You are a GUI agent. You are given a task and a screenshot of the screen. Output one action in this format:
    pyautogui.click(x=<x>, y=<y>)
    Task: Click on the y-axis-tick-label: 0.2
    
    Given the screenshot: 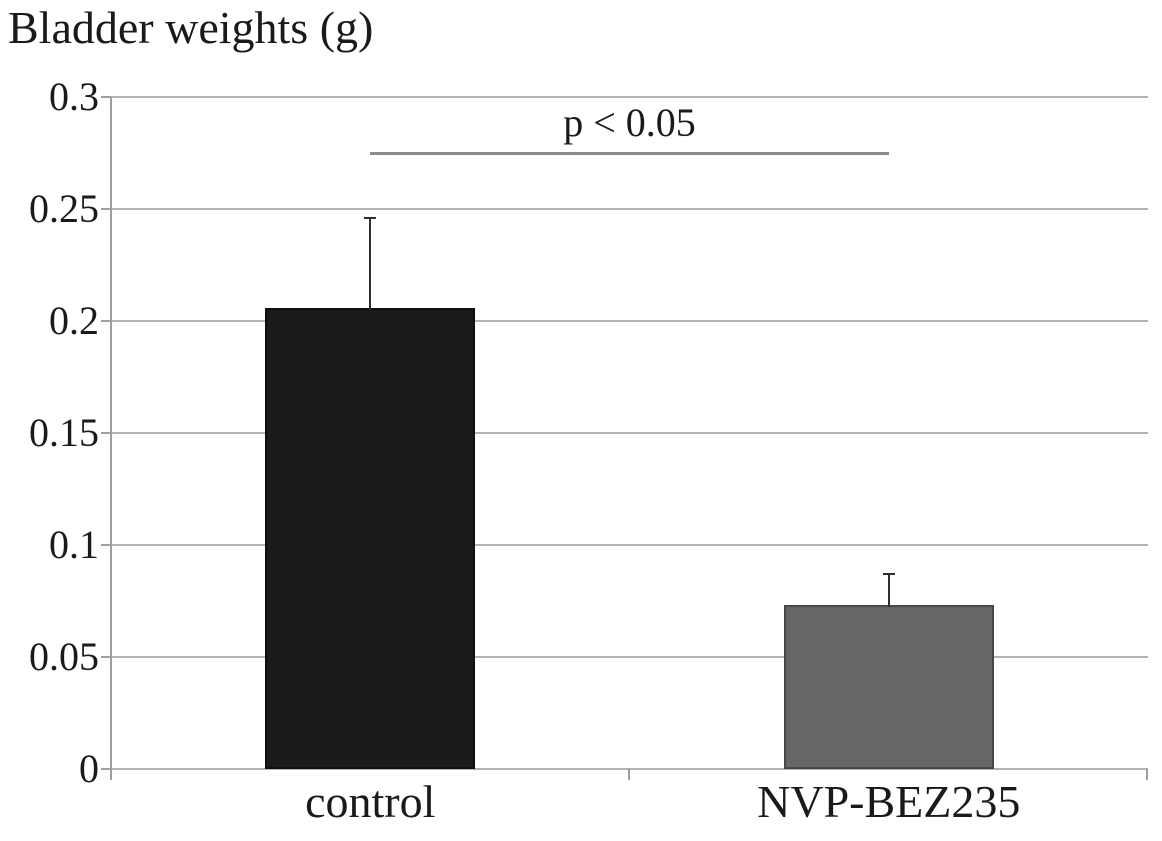 What is the action you would take?
    pyautogui.click(x=74, y=320)
    